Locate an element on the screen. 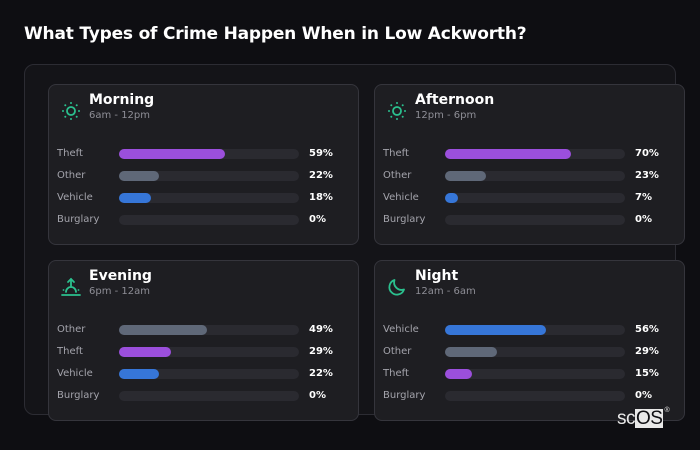 The image size is (700, 450). crime-bars: Theft 59% Other 22% Vehicle 18% is located at coordinates (204, 191).